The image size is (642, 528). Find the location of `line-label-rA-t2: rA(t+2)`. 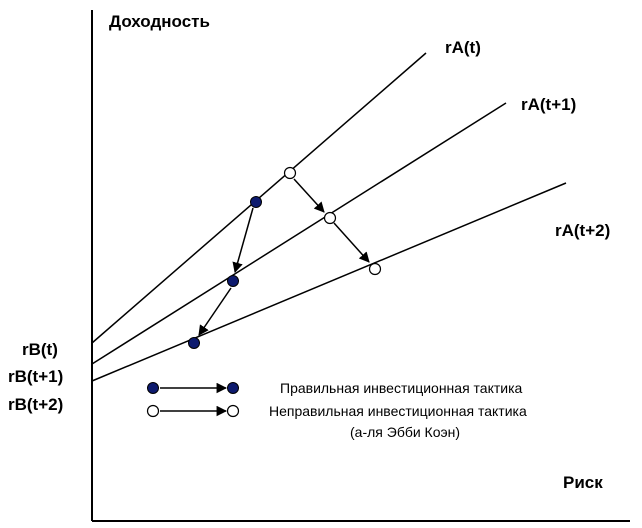

line-label-rA-t2: rA(t+2) is located at coordinates (582, 230).